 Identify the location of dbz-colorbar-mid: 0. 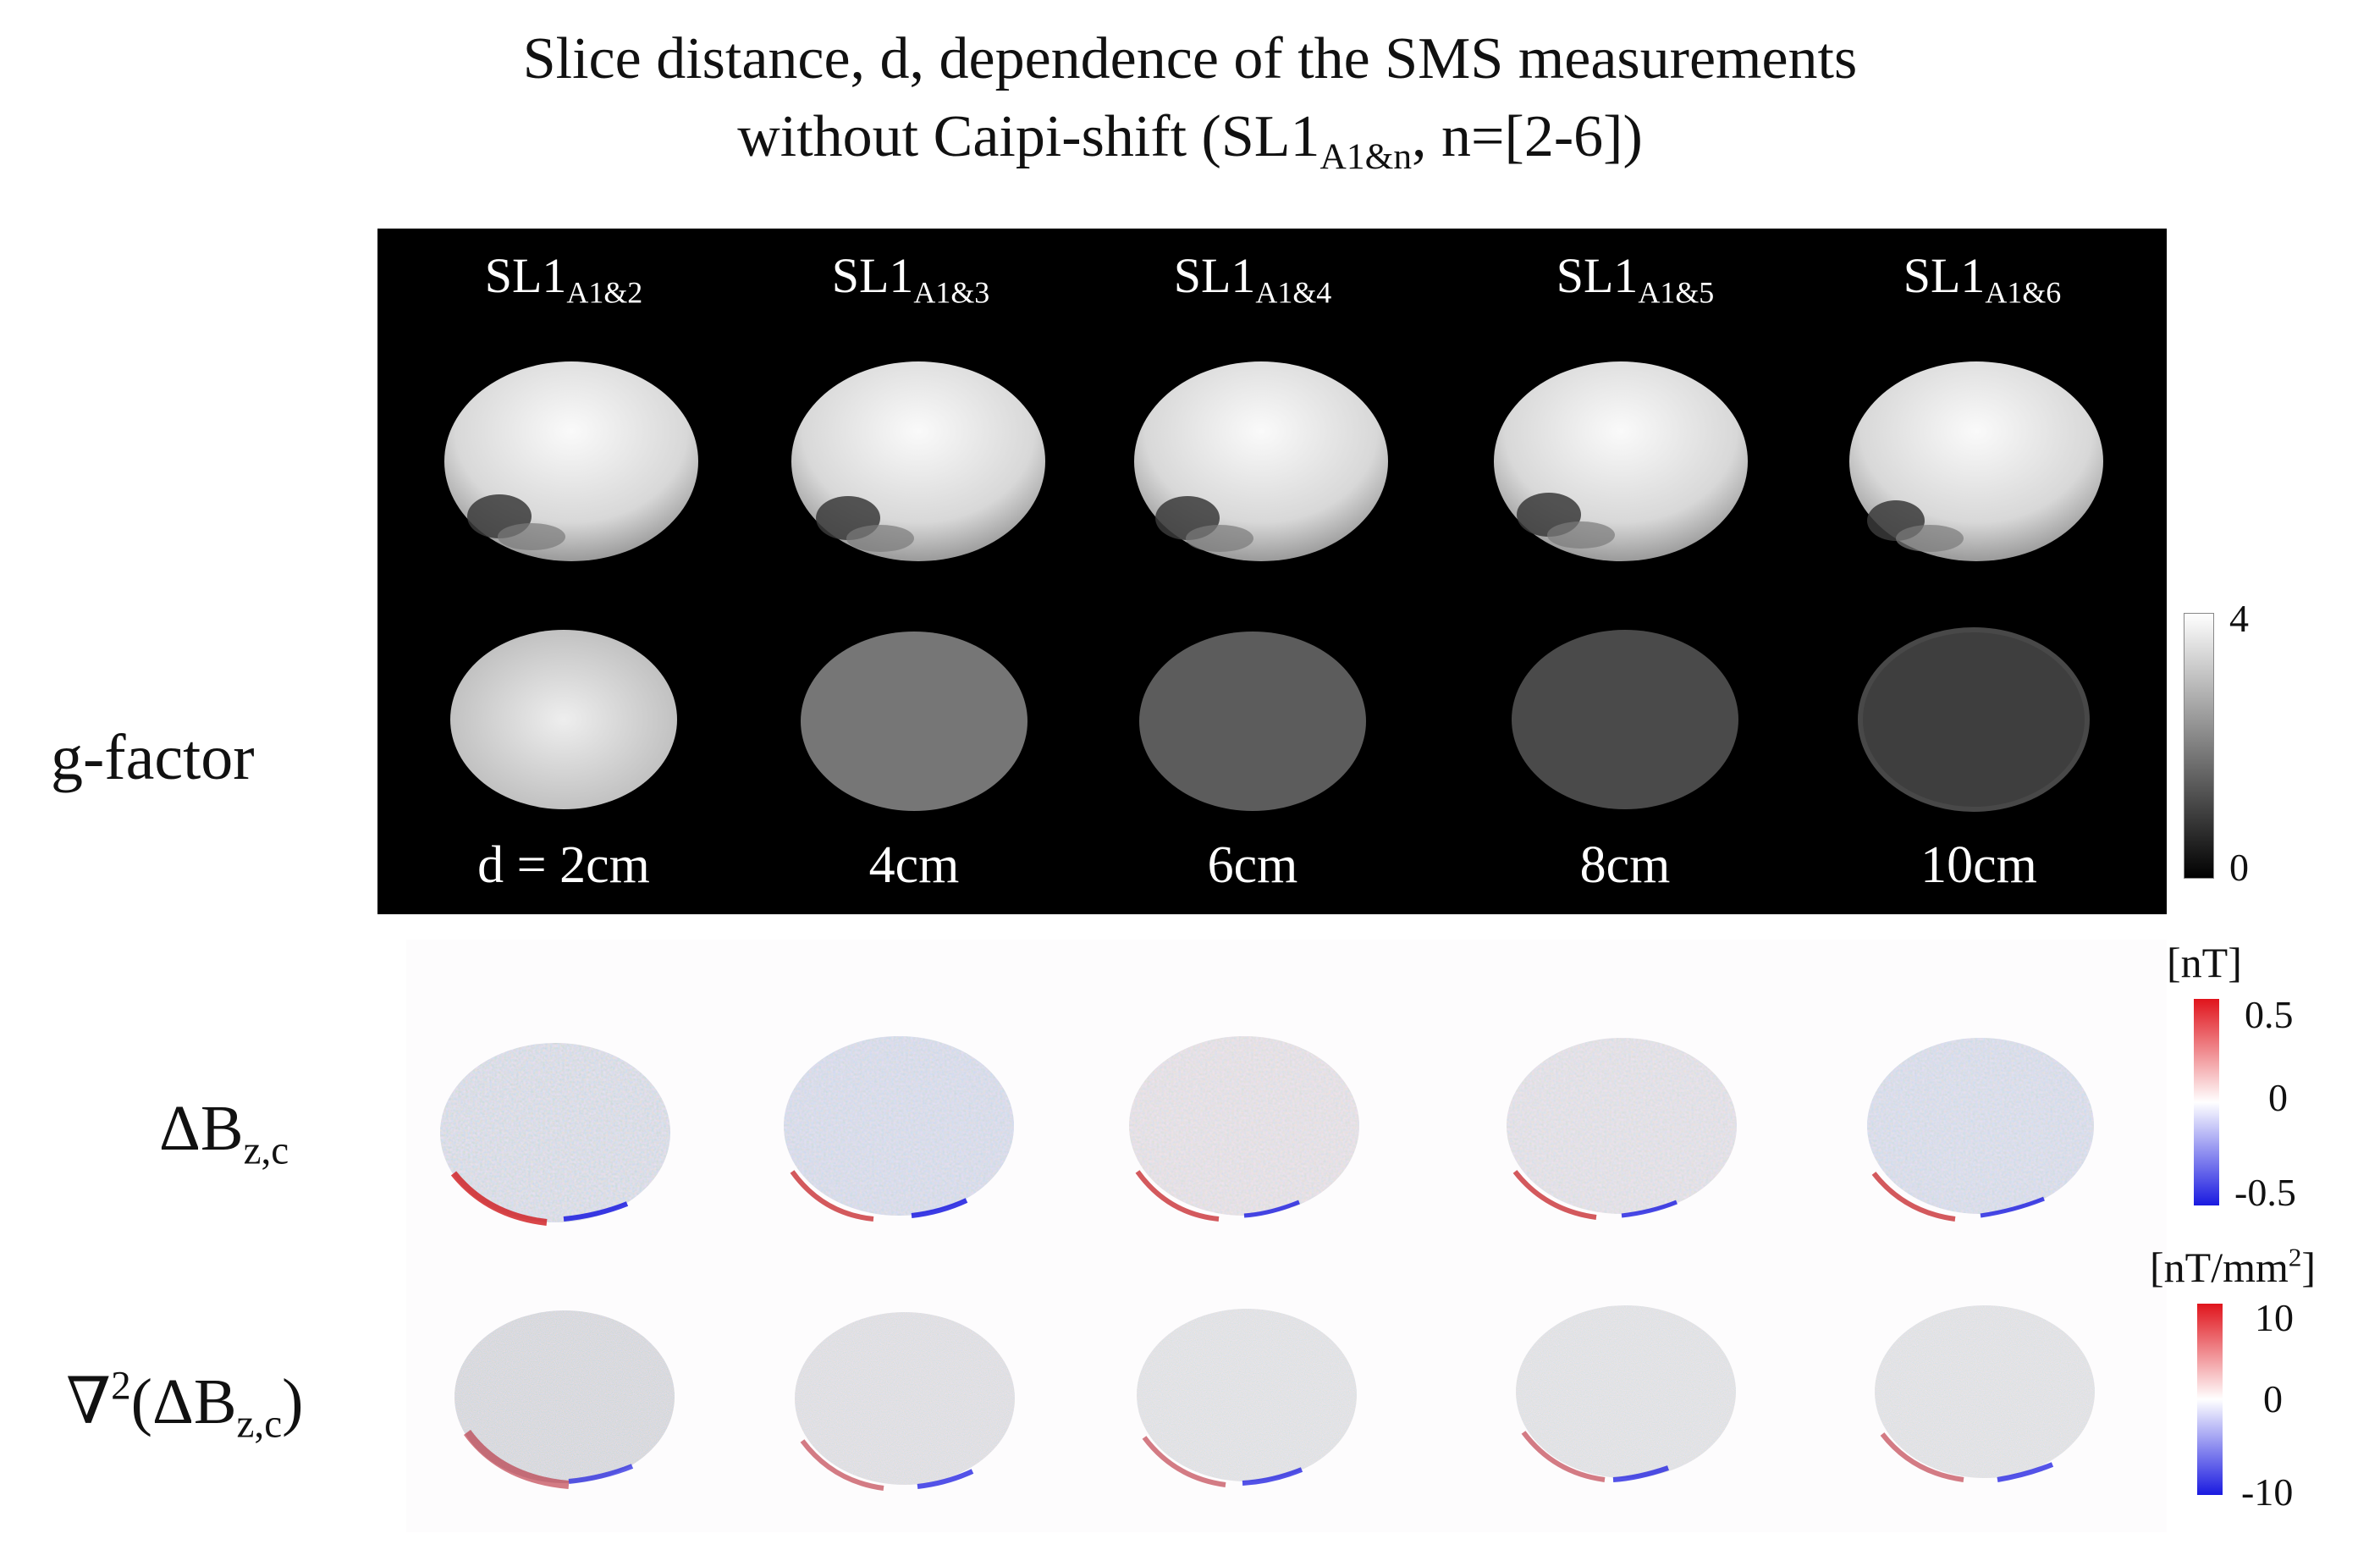
(2278, 1097).